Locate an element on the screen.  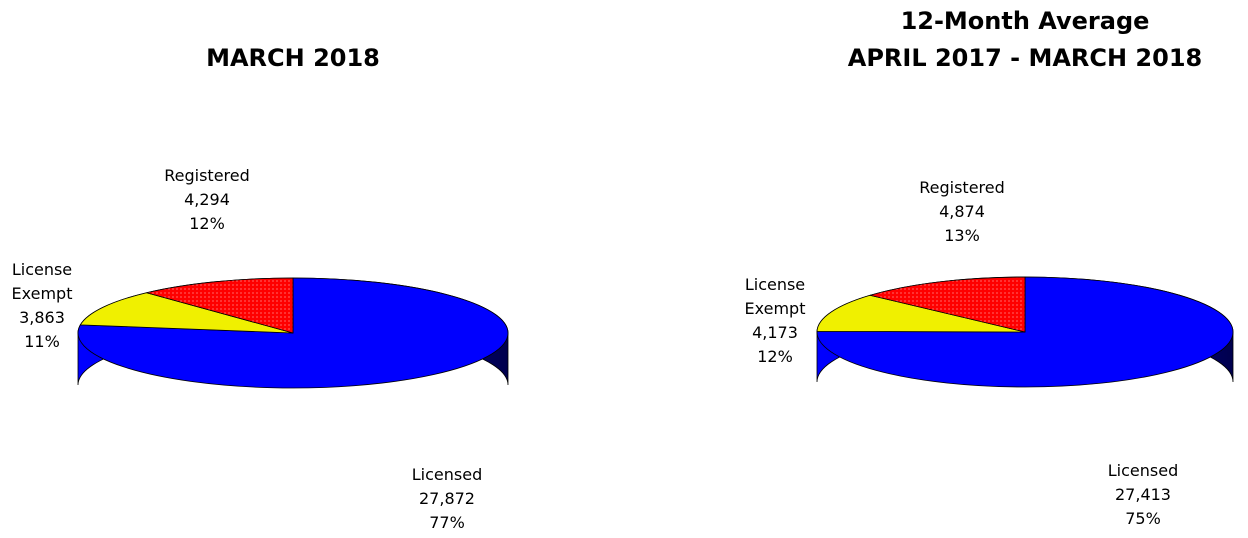
label-value: 4,874 is located at coordinates (962, 211).